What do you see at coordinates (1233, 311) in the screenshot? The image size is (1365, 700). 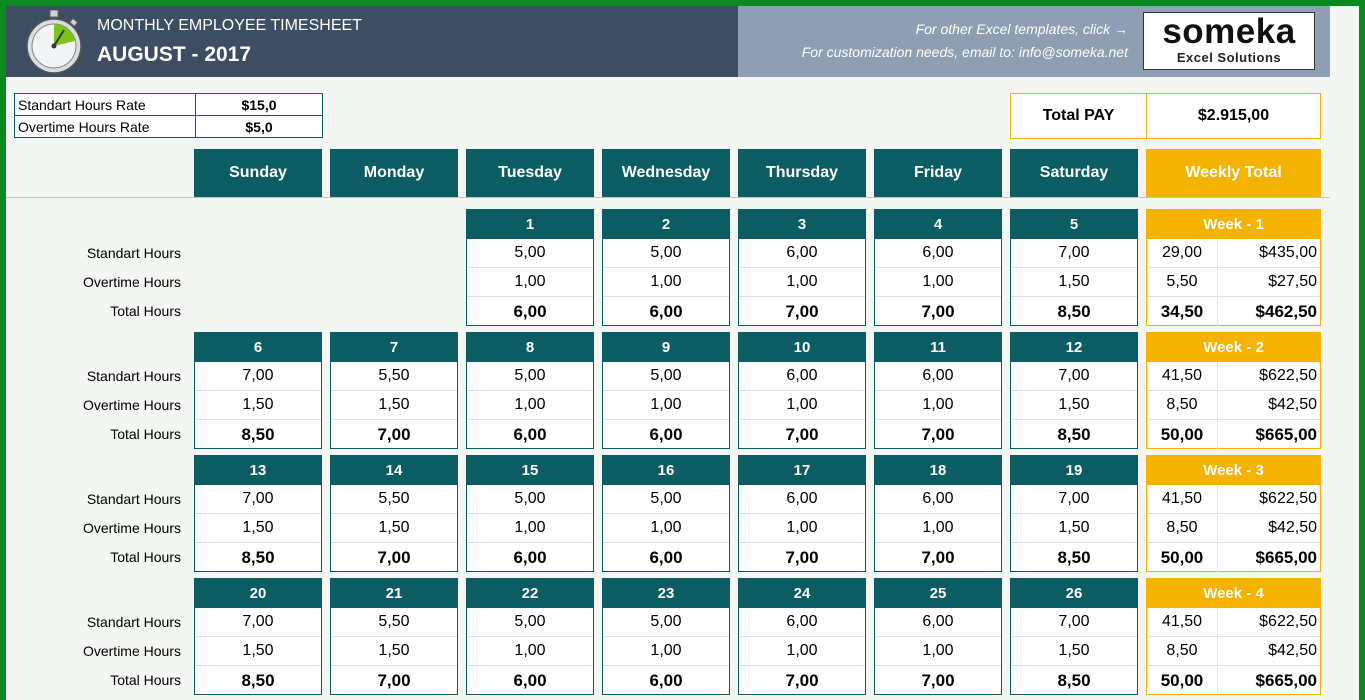 I see `week-total-row: 34,50 $462,50` at bounding box center [1233, 311].